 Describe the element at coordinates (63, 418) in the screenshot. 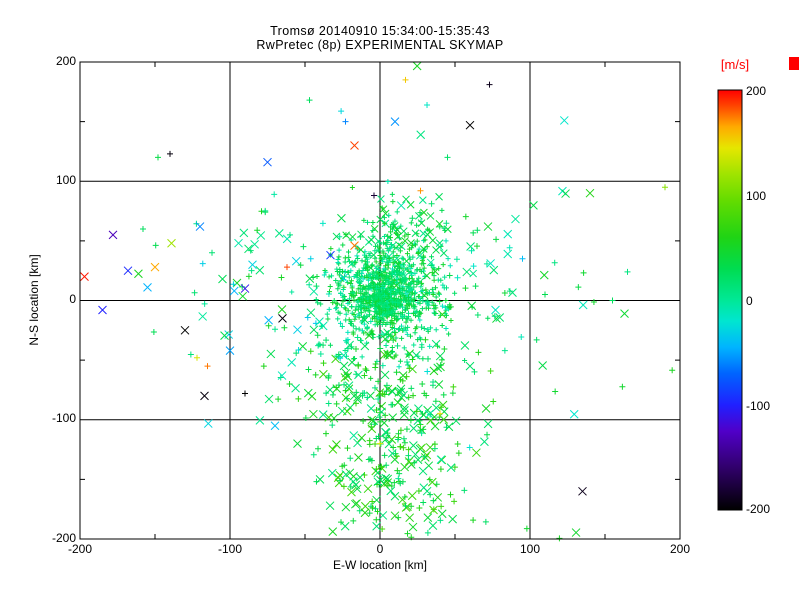

I see `y-tick-label: -100` at that location.